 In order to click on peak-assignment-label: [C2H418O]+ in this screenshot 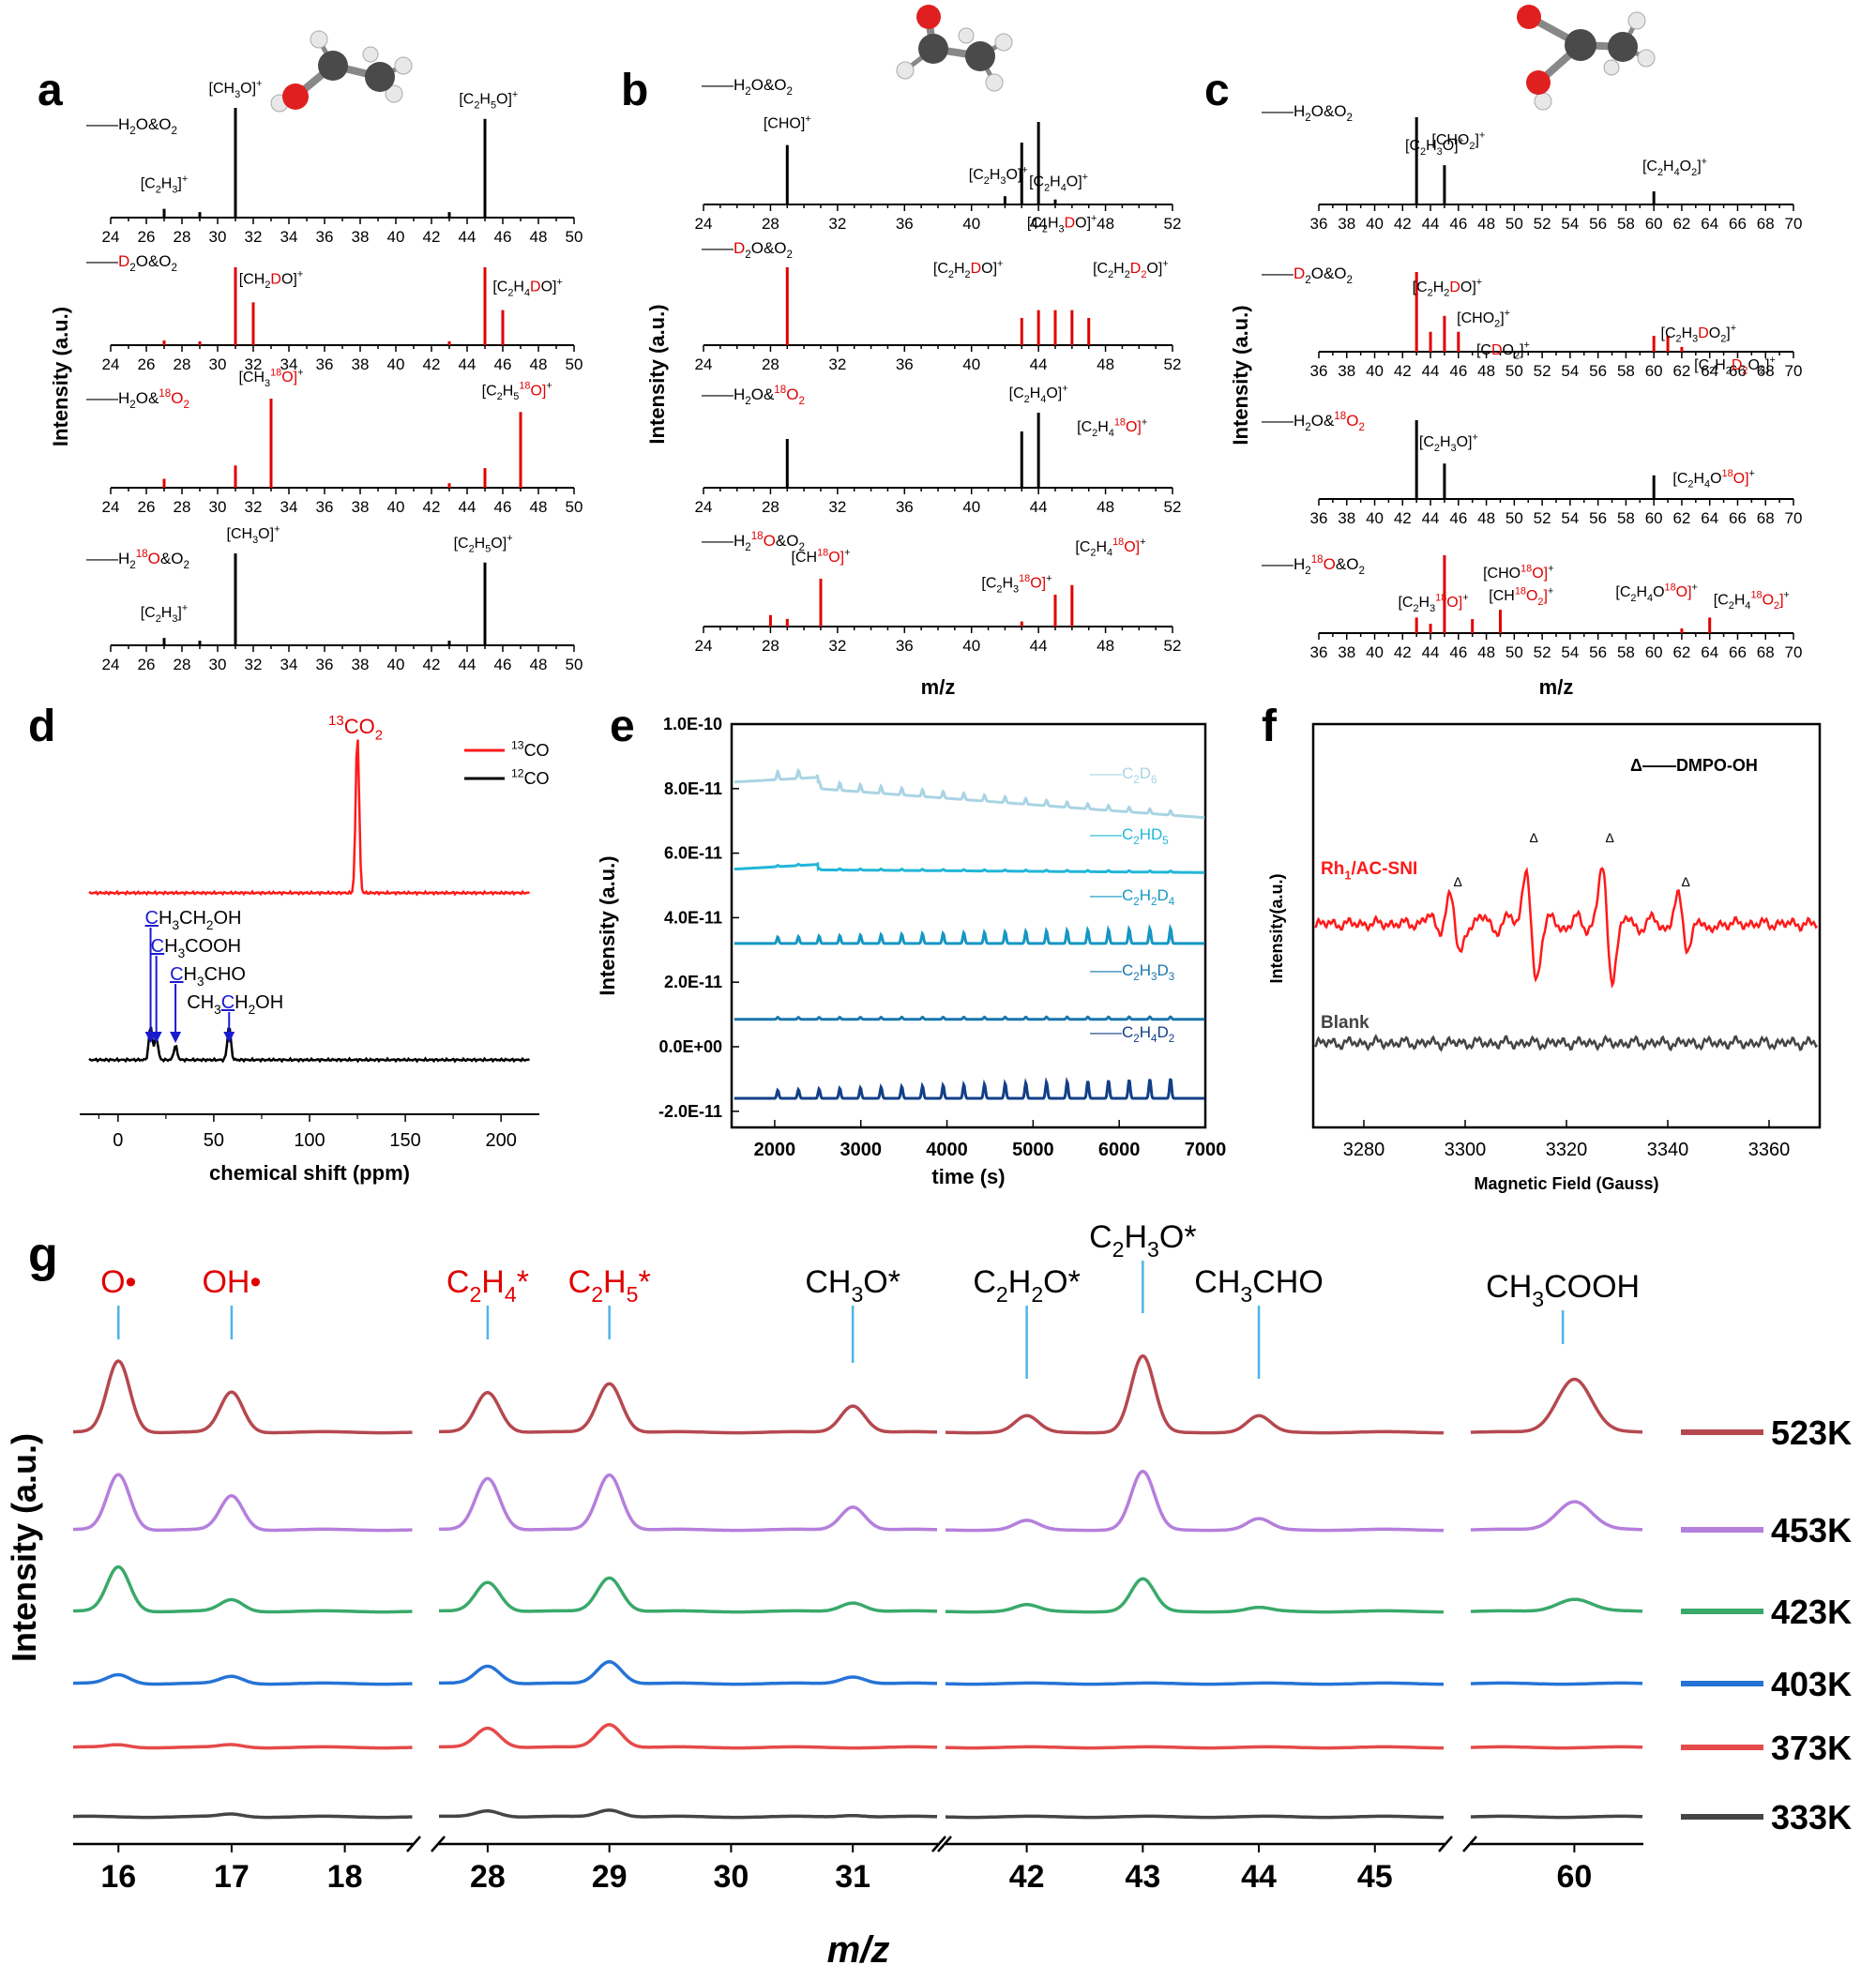, I will do `click(1110, 548)`.